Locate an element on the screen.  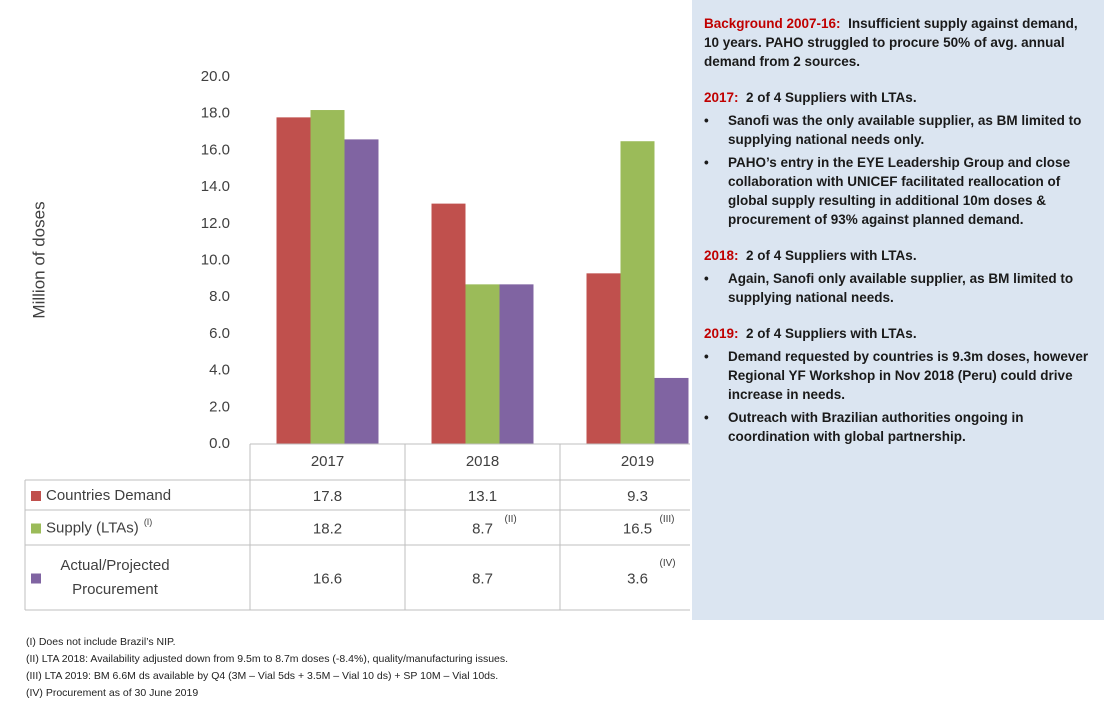
table-value: 16.5 is located at coordinates (637, 528).